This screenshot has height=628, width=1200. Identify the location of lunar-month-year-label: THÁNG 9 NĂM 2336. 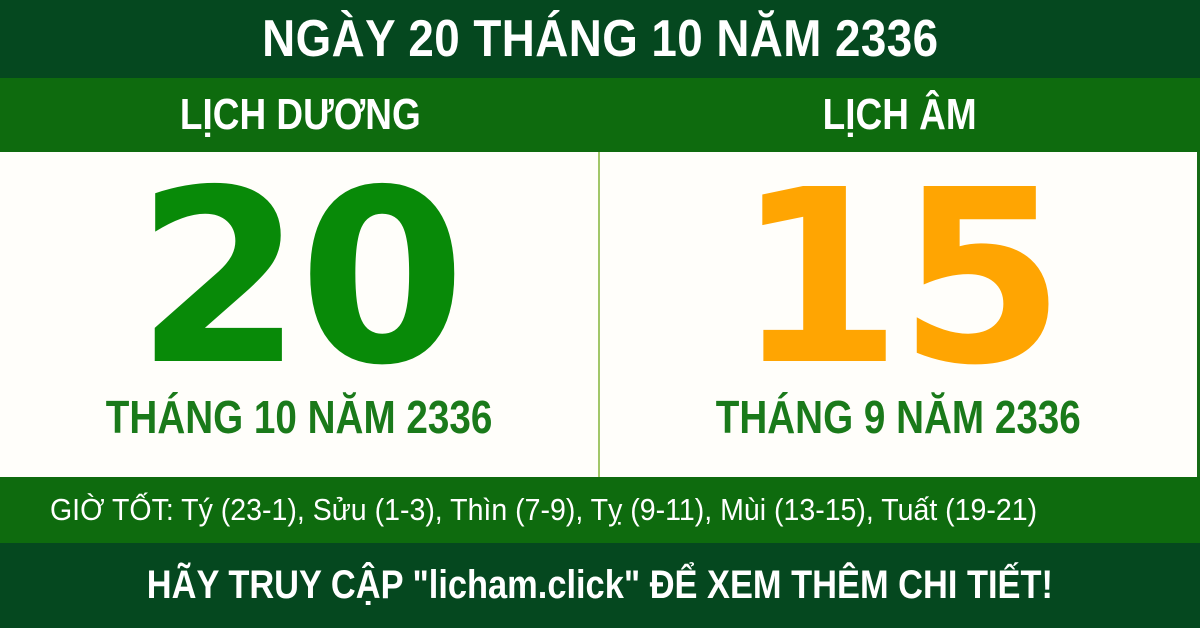
(898, 417).